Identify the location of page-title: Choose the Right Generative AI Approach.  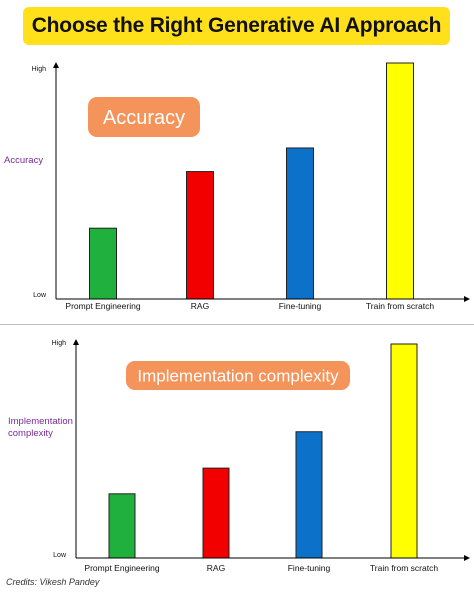
(236, 25).